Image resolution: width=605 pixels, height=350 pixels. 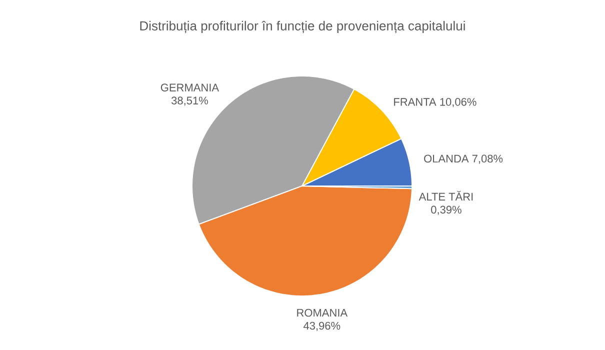 I want to click on chart-title: Distribuția profiturilor în funcție de proveniența capitalului, so click(x=302, y=27).